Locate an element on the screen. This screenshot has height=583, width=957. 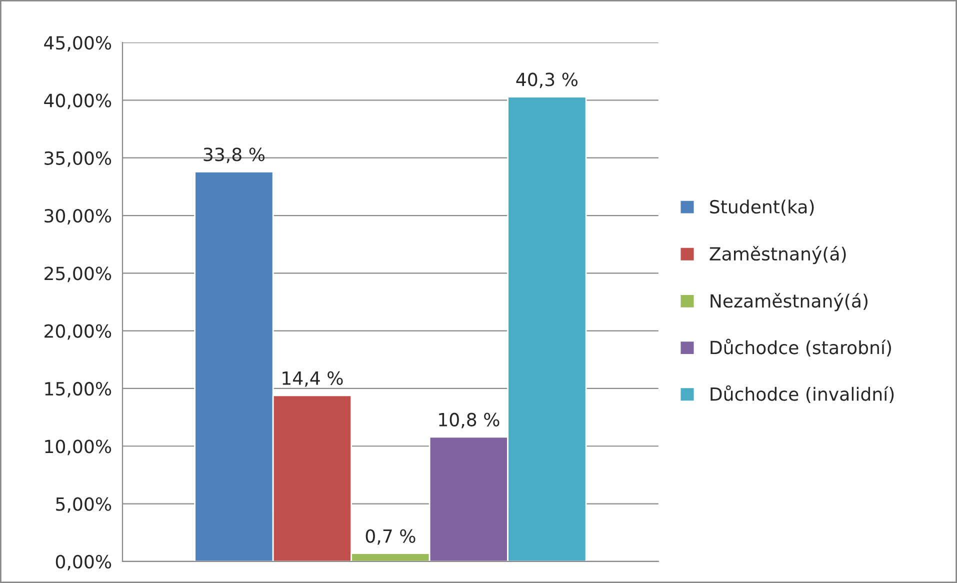
y-tick-label: 0,00% is located at coordinates (84, 562).